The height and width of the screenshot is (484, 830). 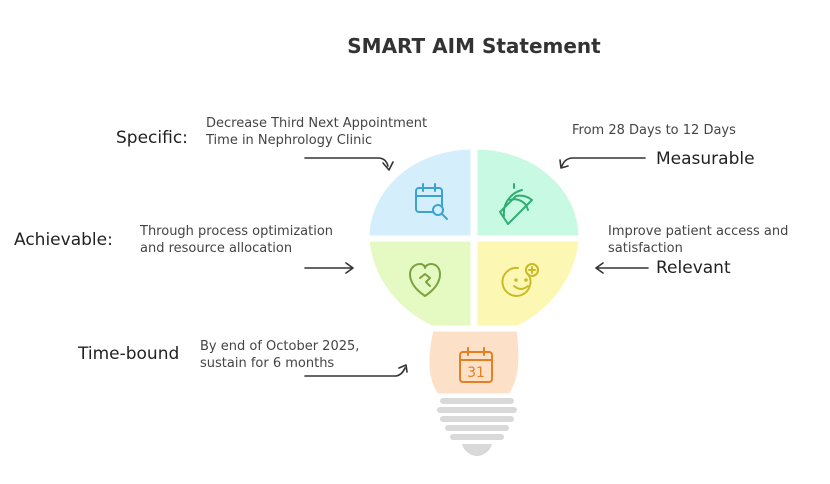 I want to click on bulb-neck-timebound, so click(x=474, y=362).